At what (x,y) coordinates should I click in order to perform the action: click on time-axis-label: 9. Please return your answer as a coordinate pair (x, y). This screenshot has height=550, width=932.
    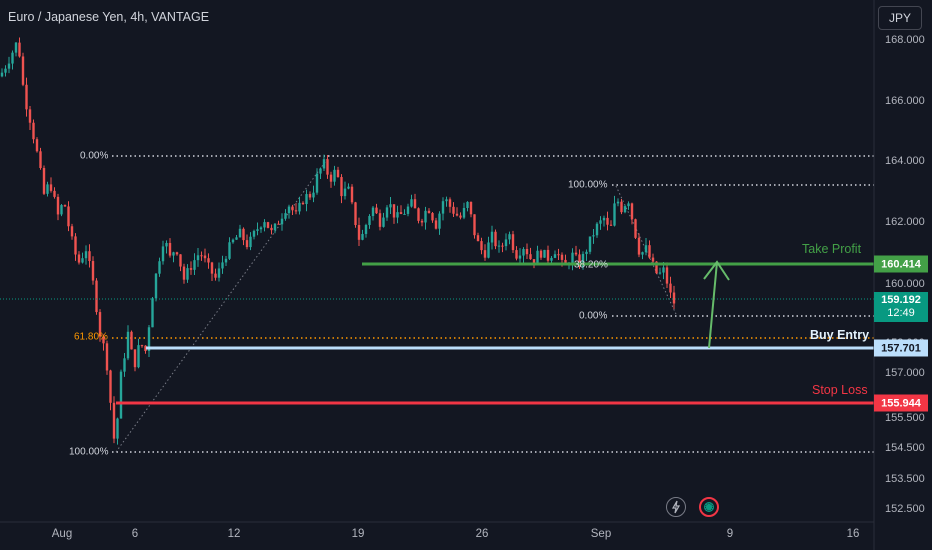
    Looking at the image, I should click on (730, 534).